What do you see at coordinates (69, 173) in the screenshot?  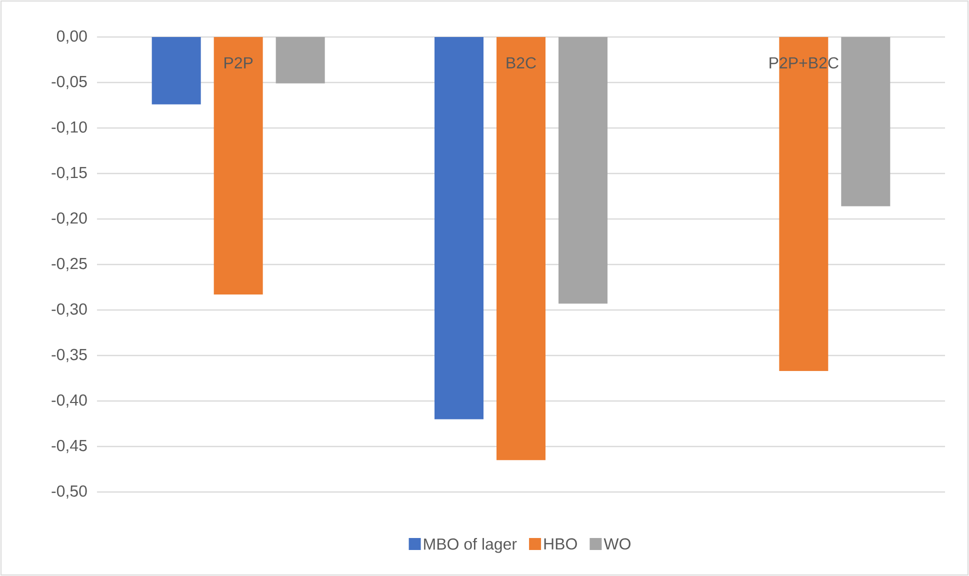 I see `y-tick-label: -0,15` at bounding box center [69, 173].